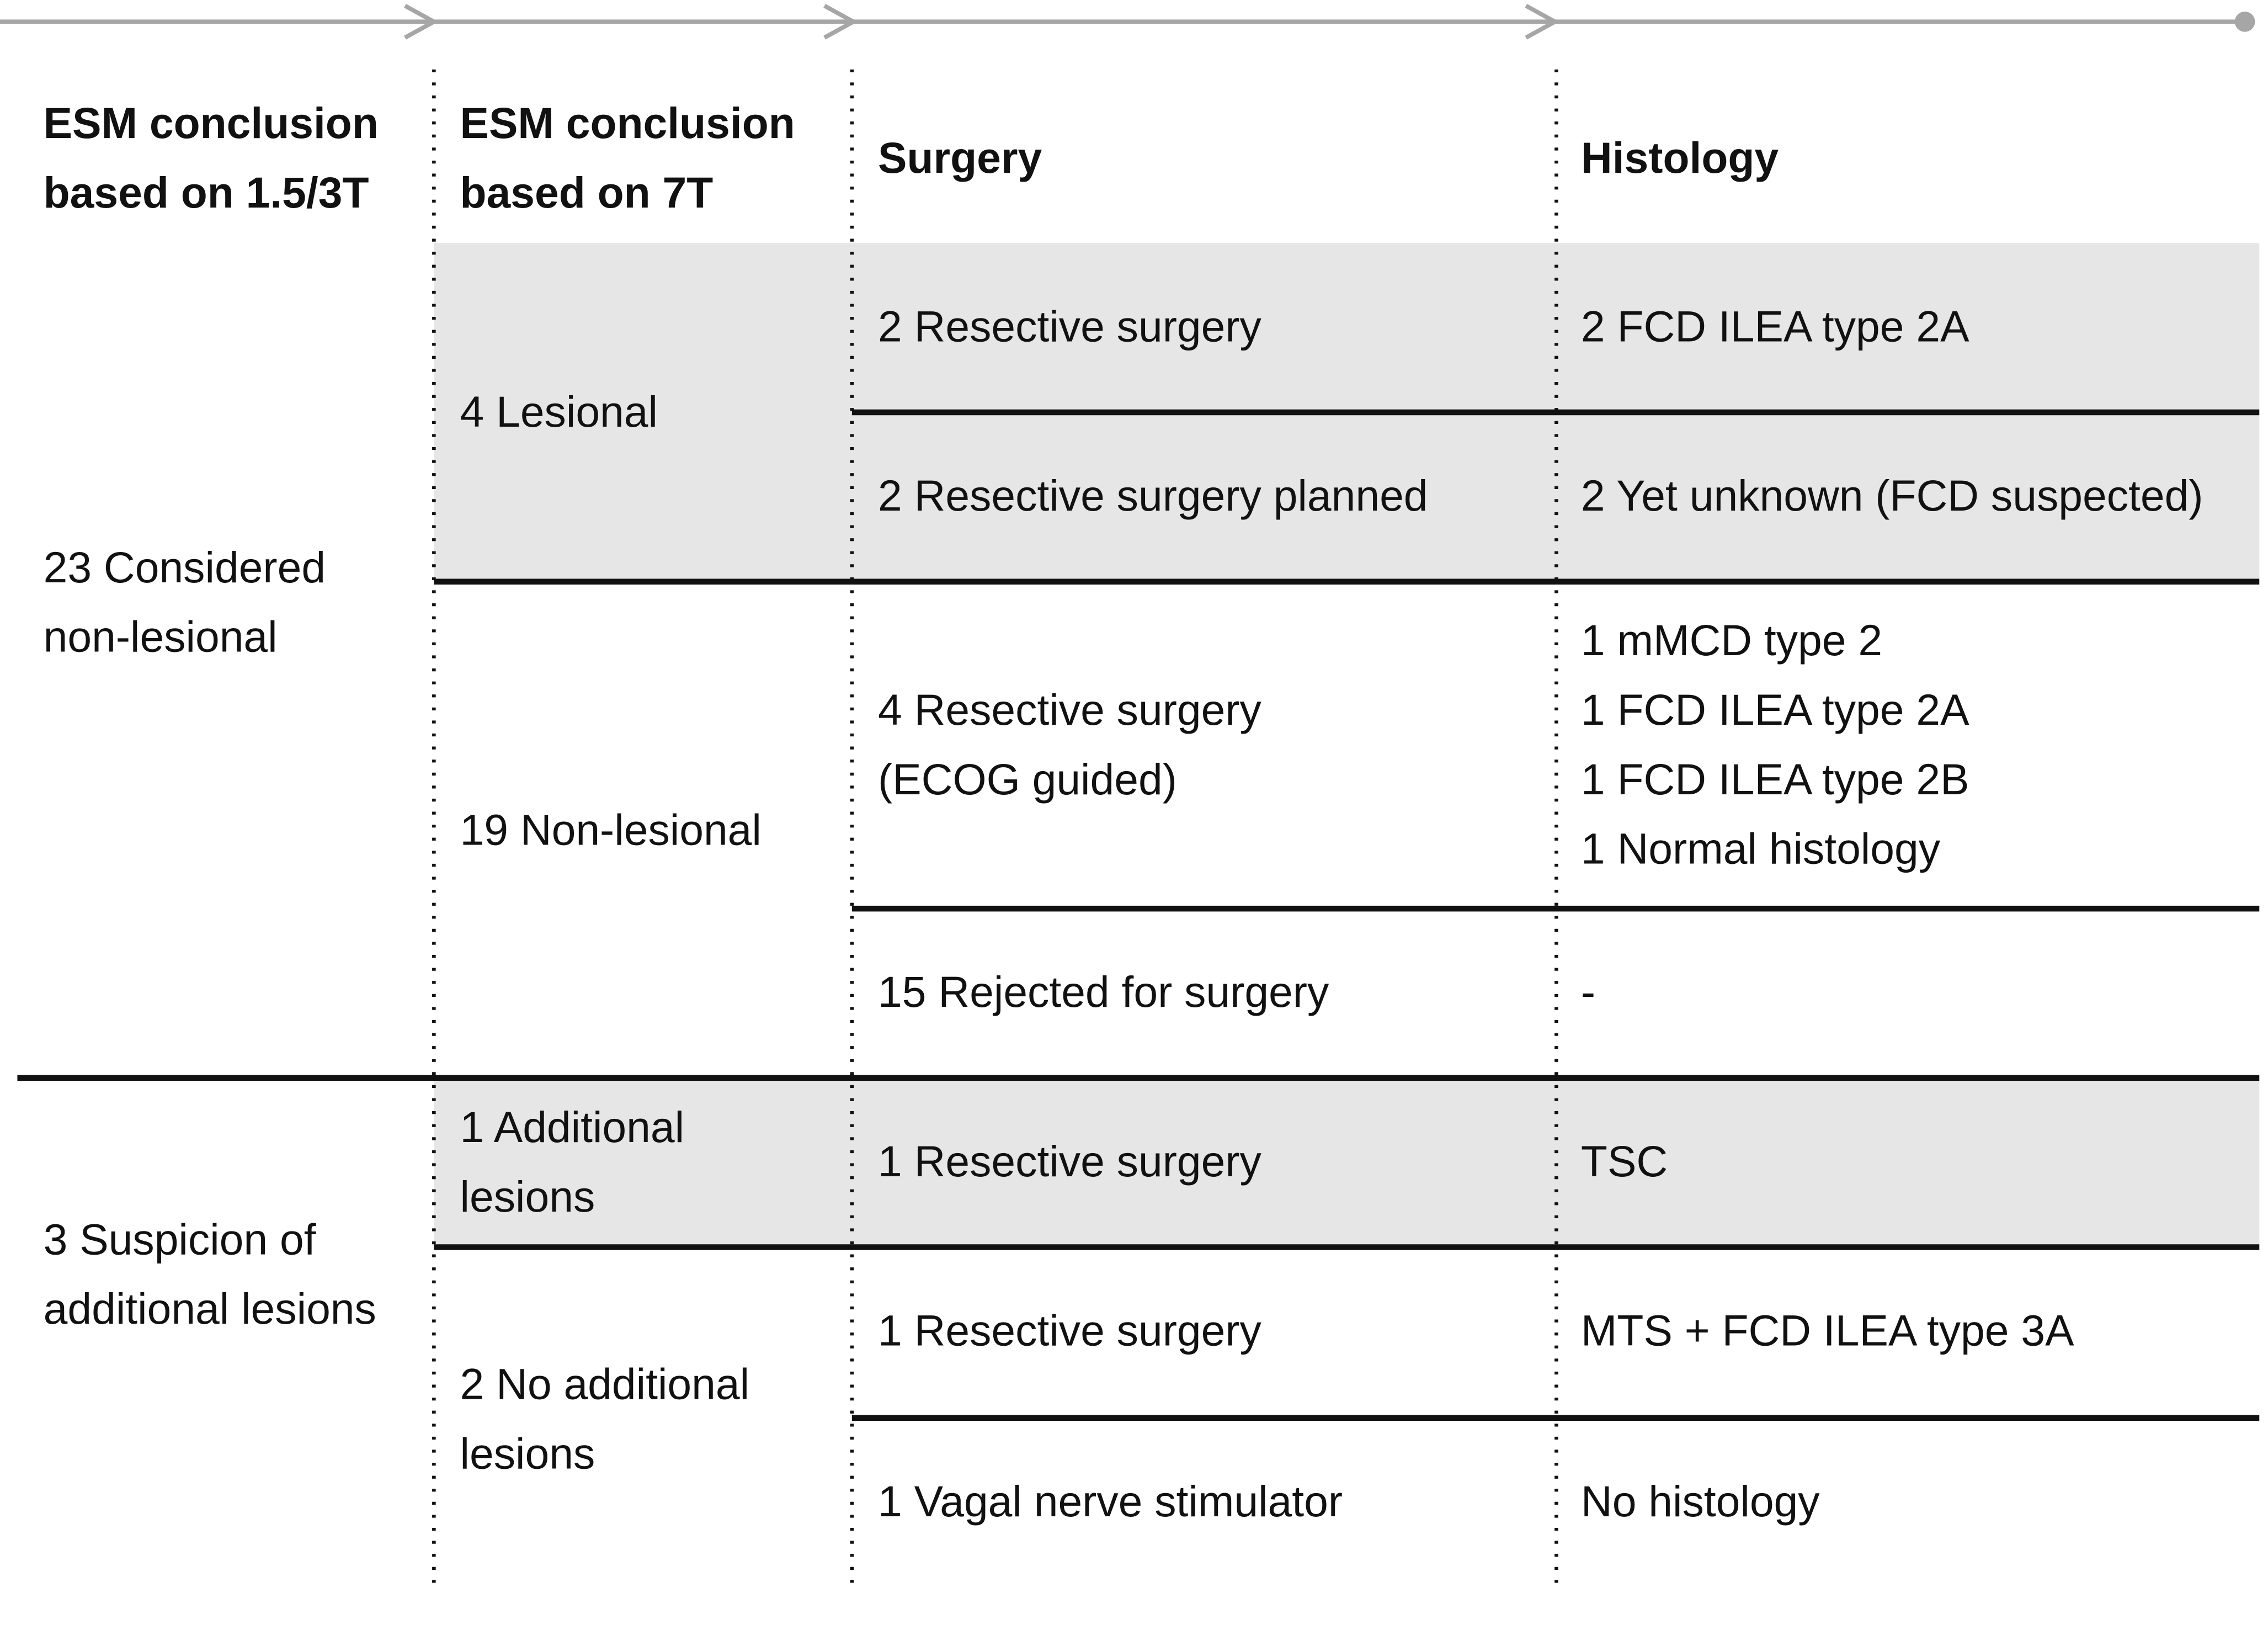 Image resolution: width=2268 pixels, height=1630 pixels. What do you see at coordinates (1103, 992) in the screenshot?
I see `surgery-cell: 15 Rejected for surgery` at bounding box center [1103, 992].